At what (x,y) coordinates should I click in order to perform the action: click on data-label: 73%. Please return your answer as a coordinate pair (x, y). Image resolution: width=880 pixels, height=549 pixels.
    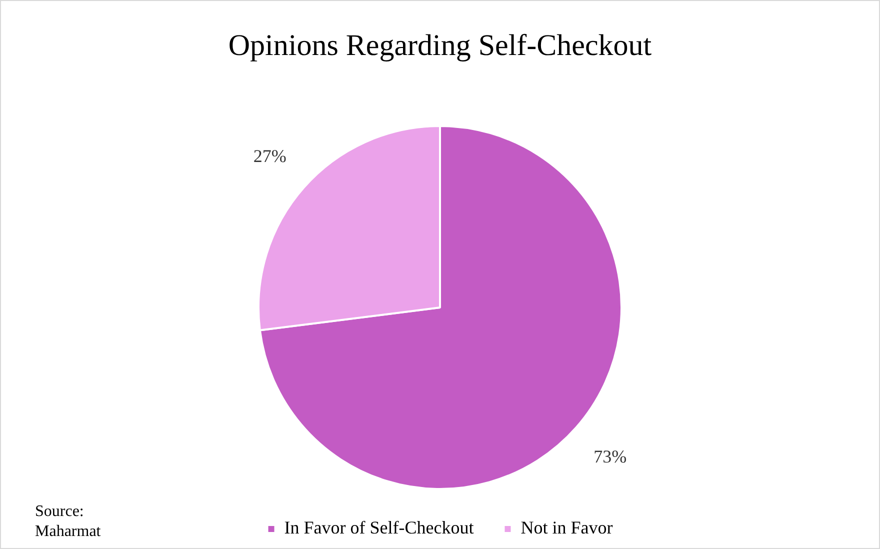
    Looking at the image, I should click on (610, 456).